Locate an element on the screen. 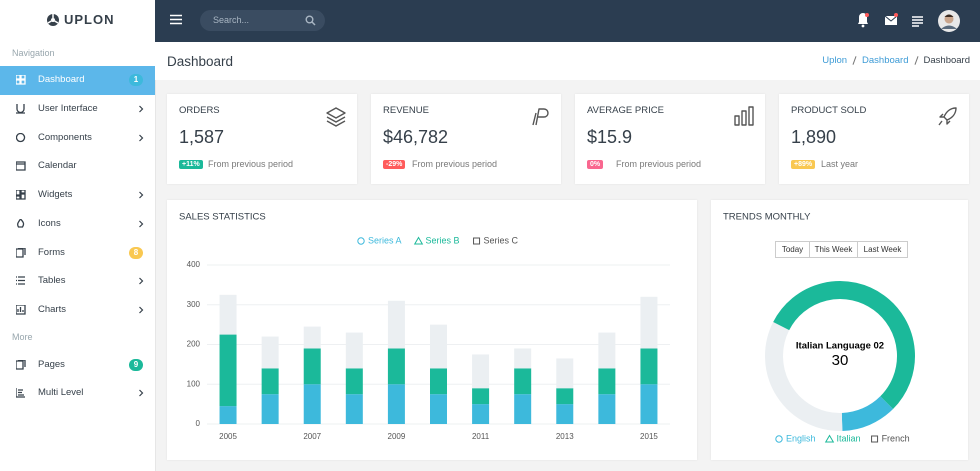 This screenshot has height=471, width=980. nav-label: Forms is located at coordinates (51, 252).